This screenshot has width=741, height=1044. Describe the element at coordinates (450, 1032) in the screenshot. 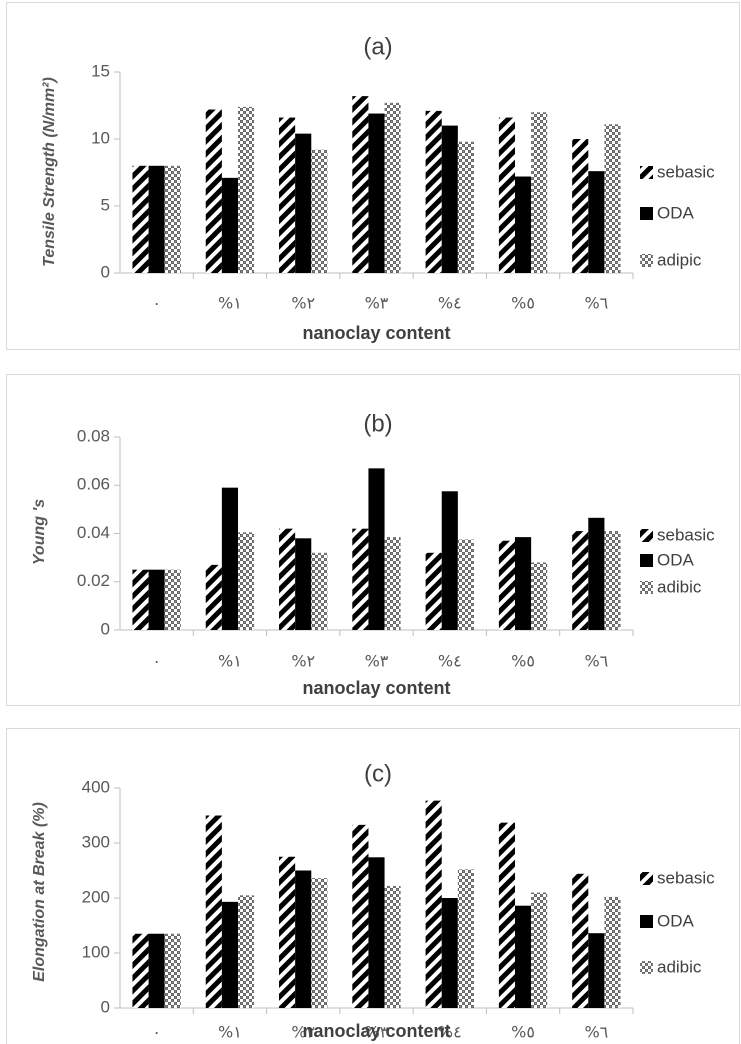

I see `chart-c-x-tick-label: %٤` at that location.